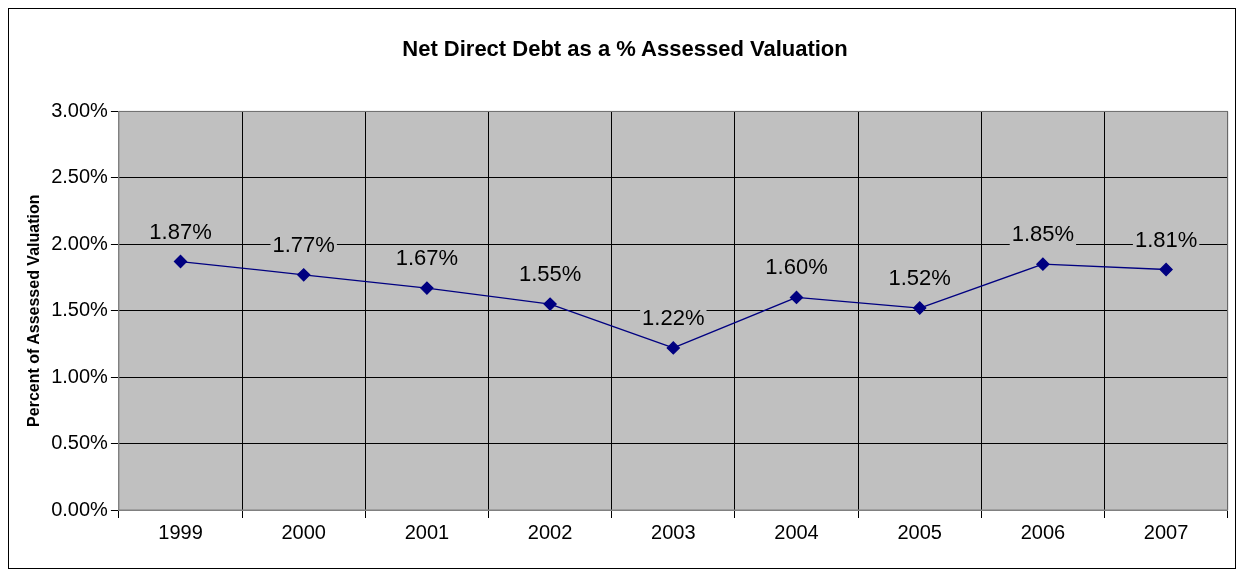 The width and height of the screenshot is (1244, 577). I want to click on x-tick-label: 1999, so click(180, 531).